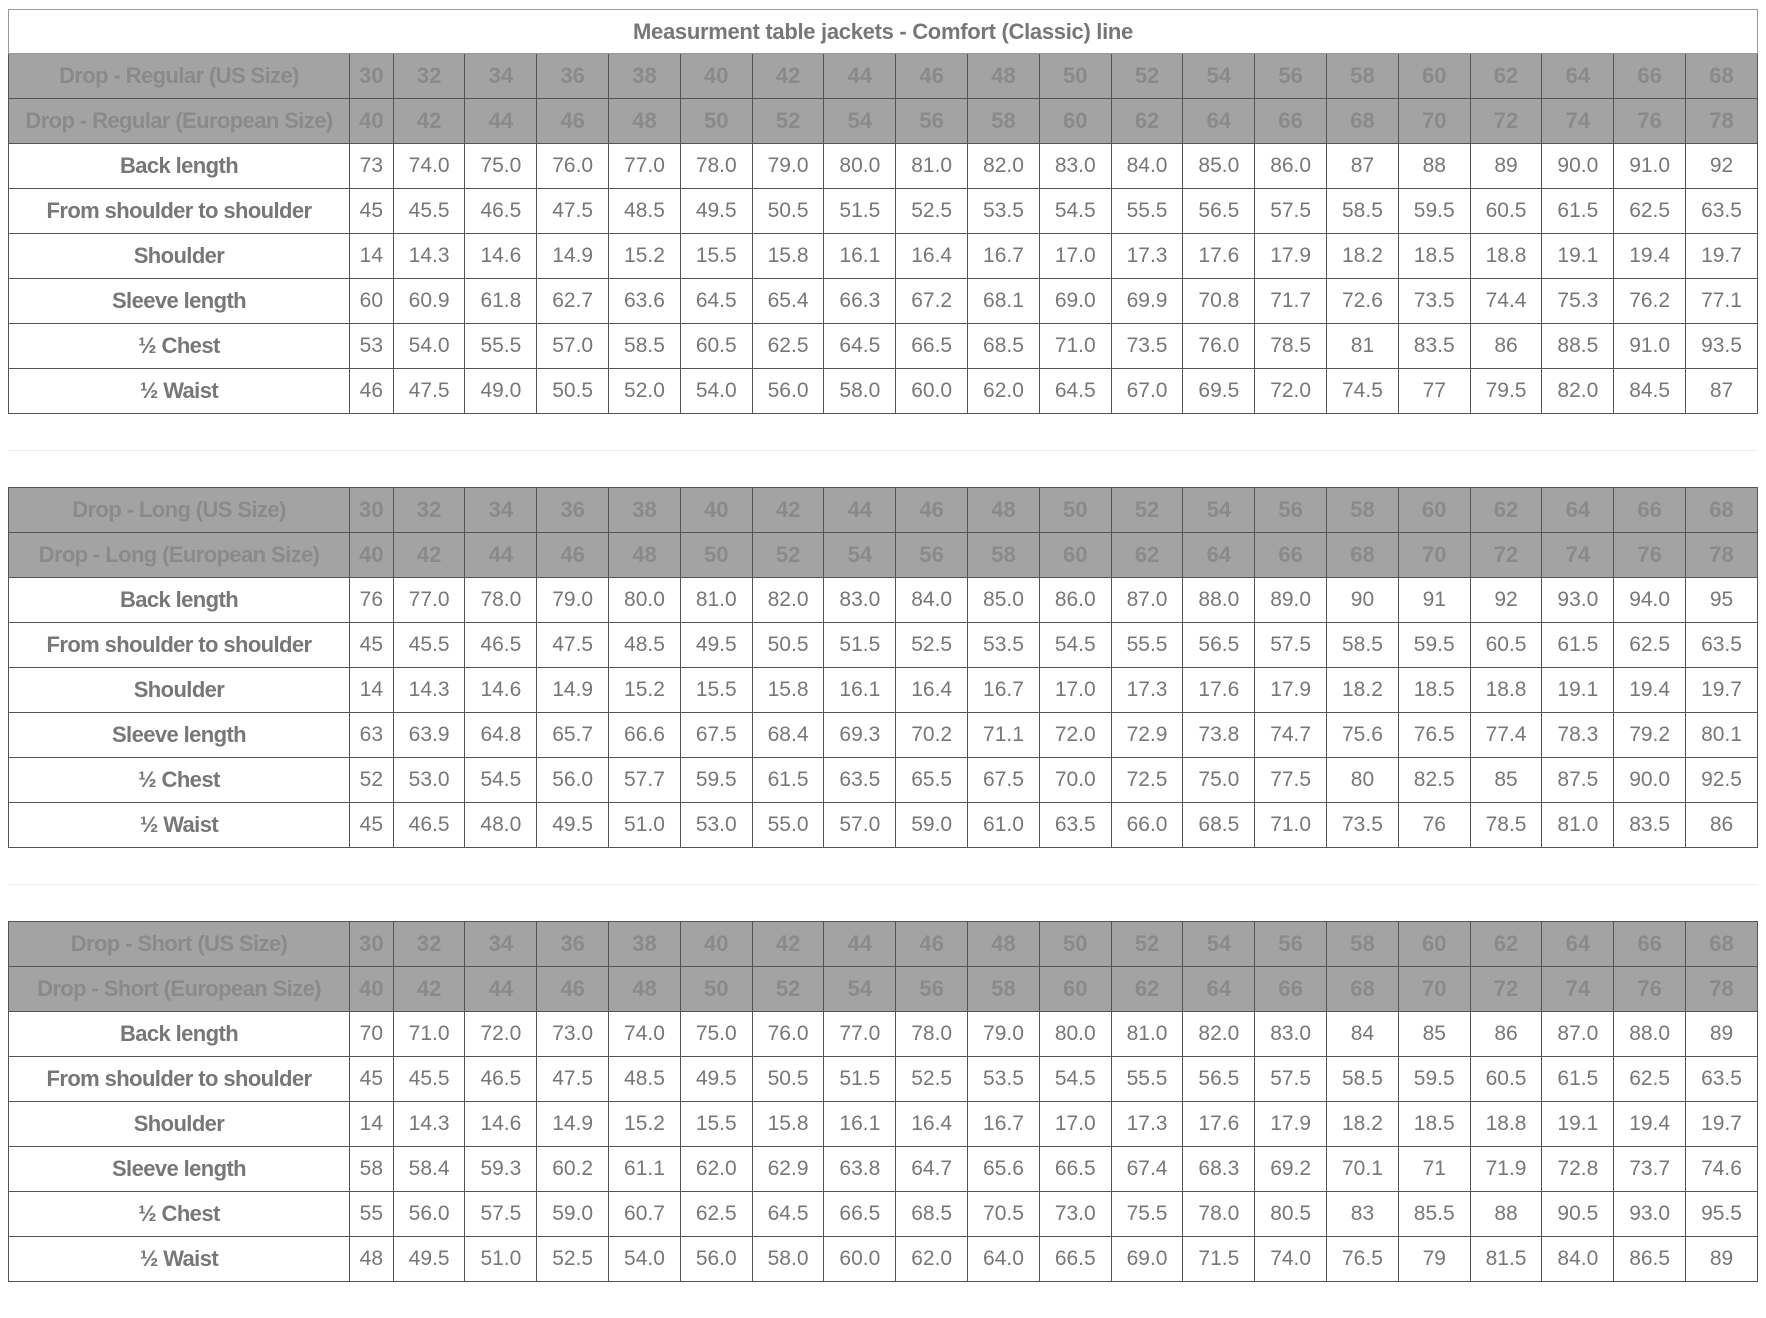 The height and width of the screenshot is (1318, 1766). What do you see at coordinates (429, 555) in the screenshot?
I see `size-header-cell: 42` at bounding box center [429, 555].